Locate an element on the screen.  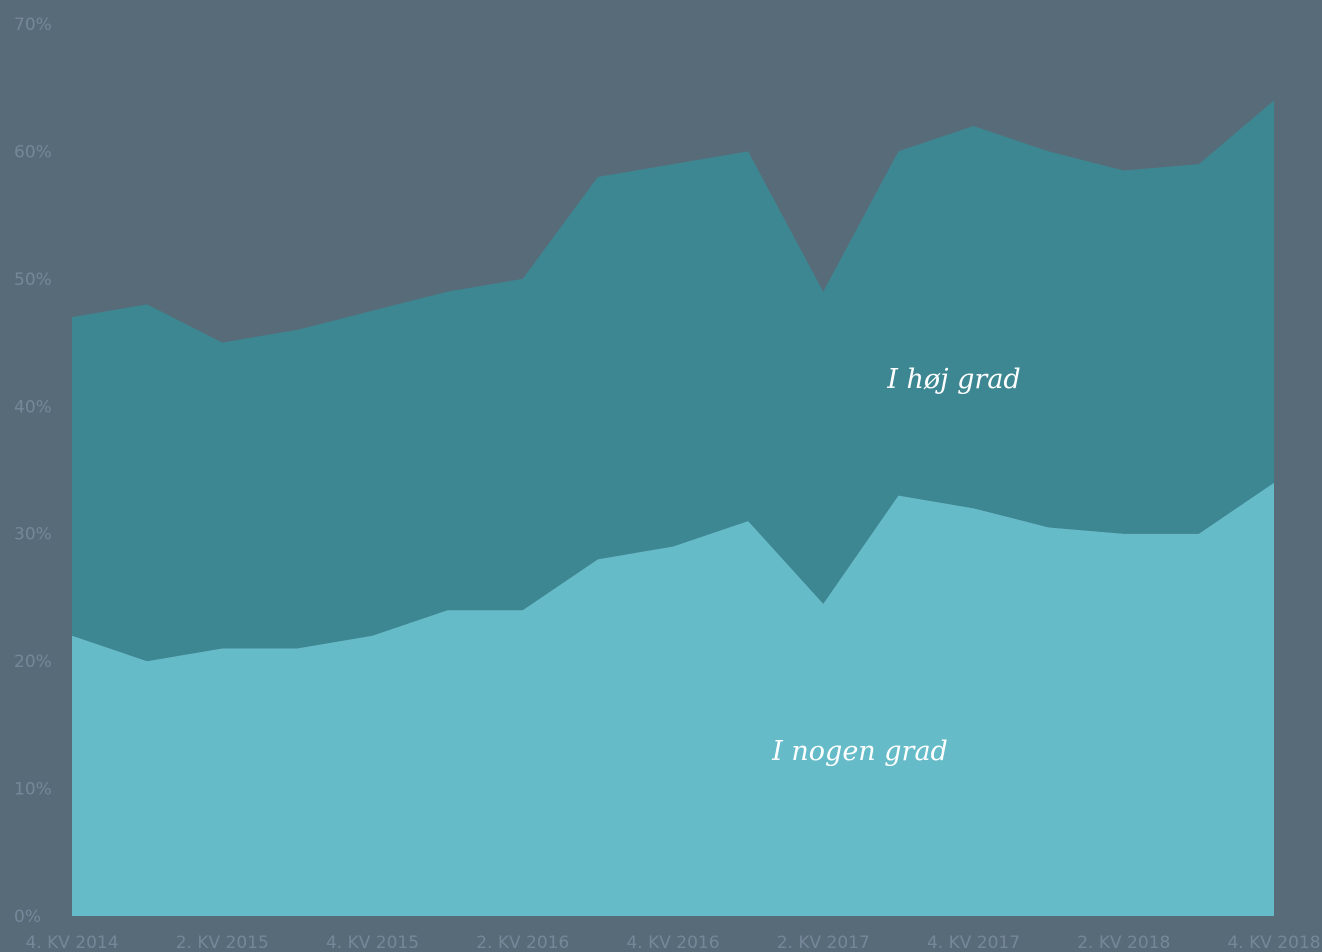
y-tick-label: 60% is located at coordinates (33, 152).